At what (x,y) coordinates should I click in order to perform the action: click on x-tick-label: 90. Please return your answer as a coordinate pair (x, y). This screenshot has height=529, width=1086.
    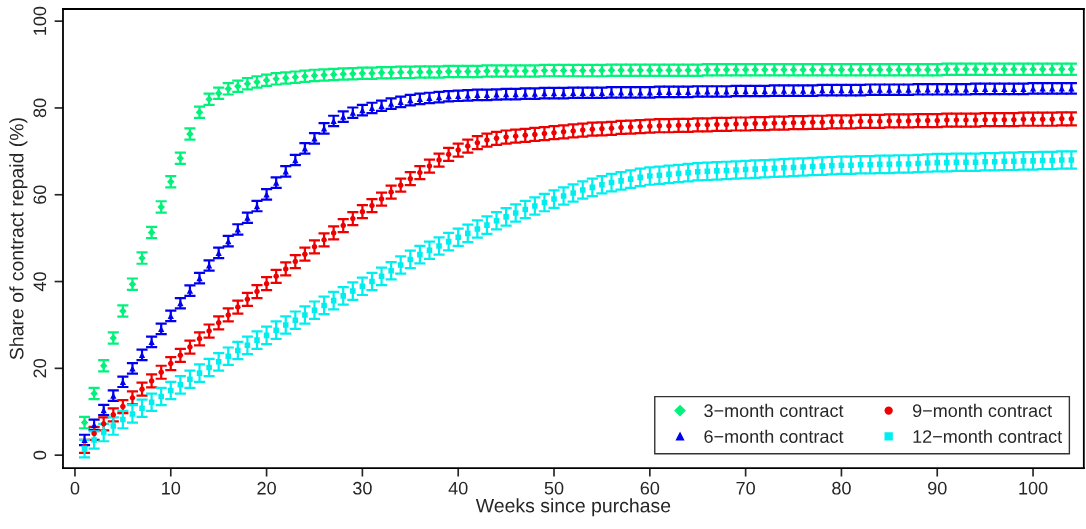
    Looking at the image, I should click on (937, 488).